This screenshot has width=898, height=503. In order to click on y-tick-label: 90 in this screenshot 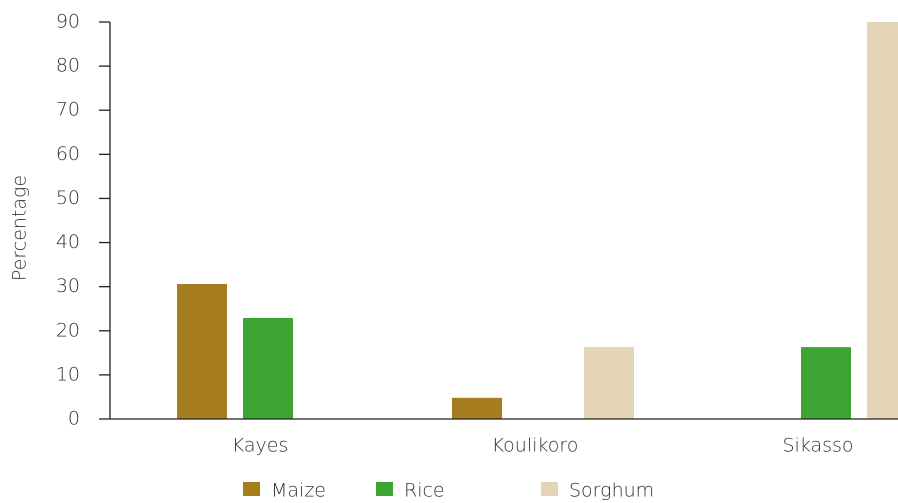, I will do `click(68, 22)`.